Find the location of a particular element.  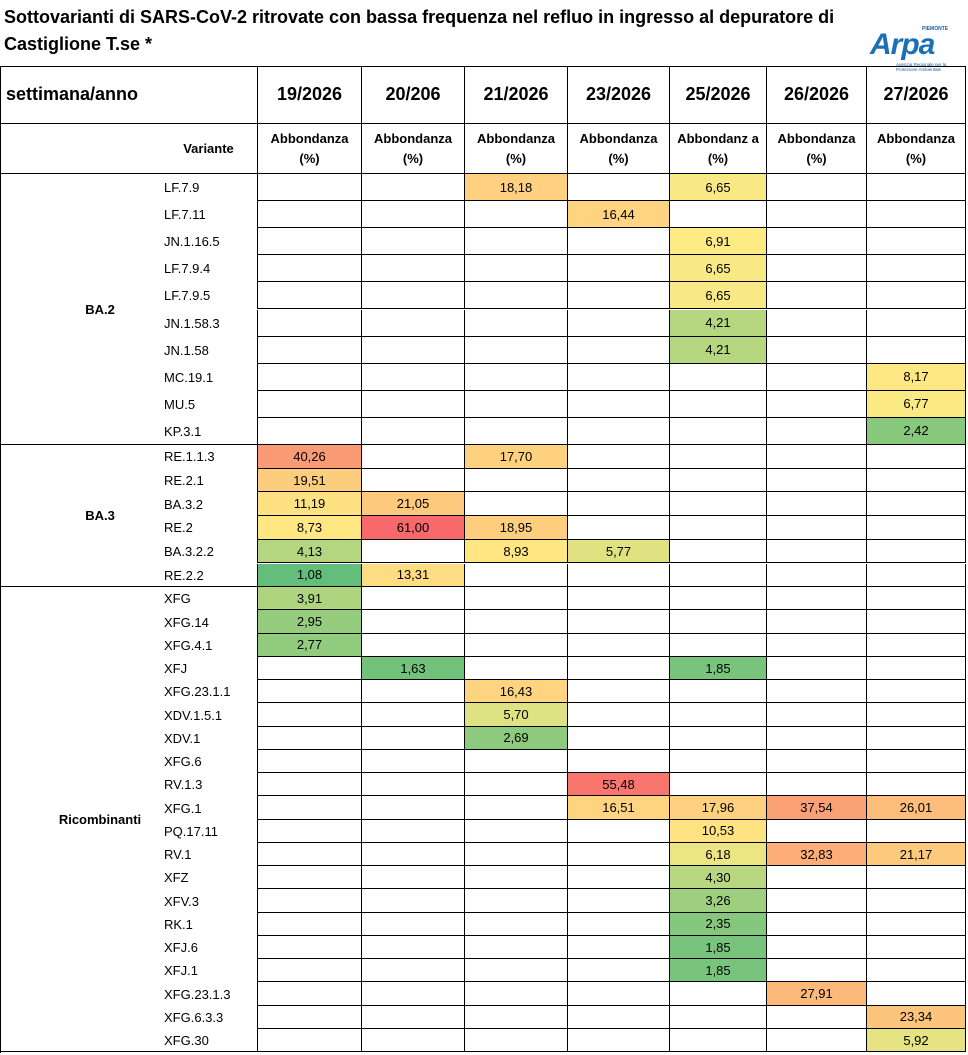

variant-cell: KP.3.1 is located at coordinates (209, 431).